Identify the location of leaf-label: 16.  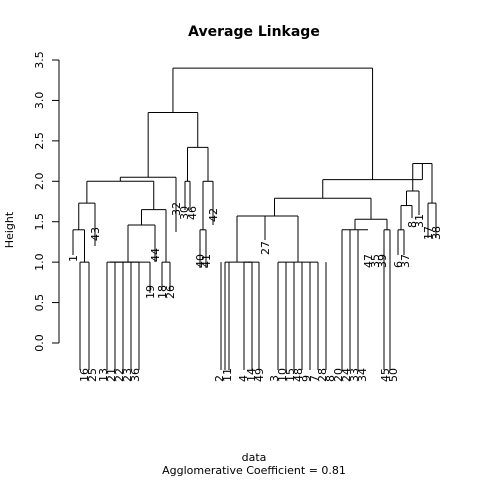
(84, 375).